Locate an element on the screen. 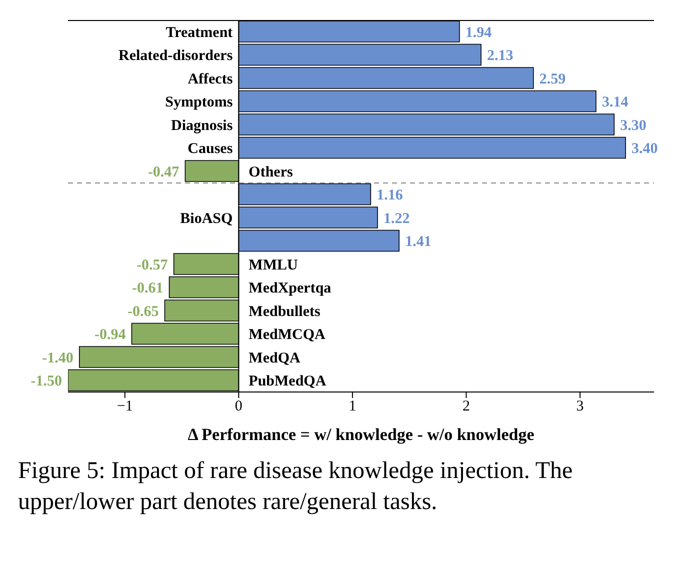  y-tick-label: BioASQ is located at coordinates (207, 218).